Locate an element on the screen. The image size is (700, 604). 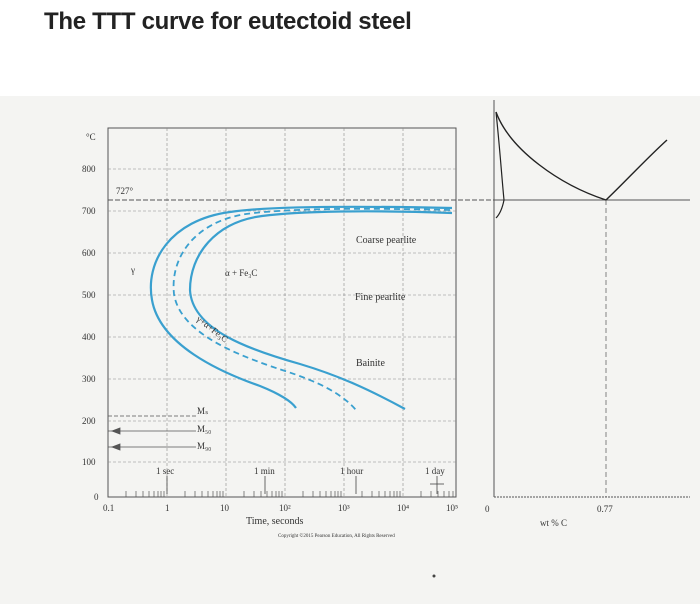
y-tick-500: 500 is located at coordinates (89, 295).